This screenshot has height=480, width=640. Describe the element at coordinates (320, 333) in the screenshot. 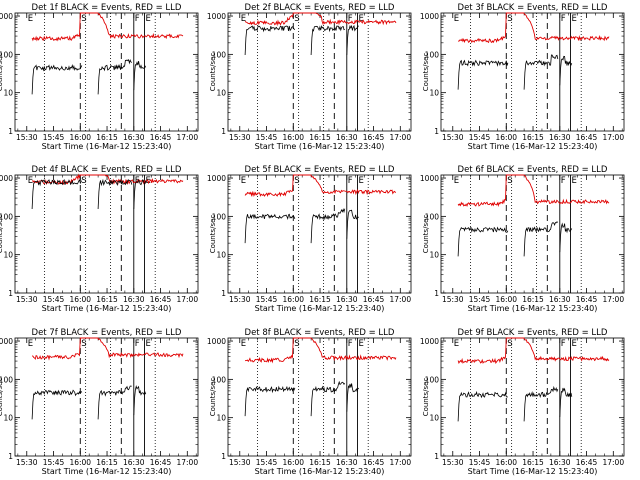

I see `panel-title: Det 8f BLACK = Events, RED = LLD` at that location.